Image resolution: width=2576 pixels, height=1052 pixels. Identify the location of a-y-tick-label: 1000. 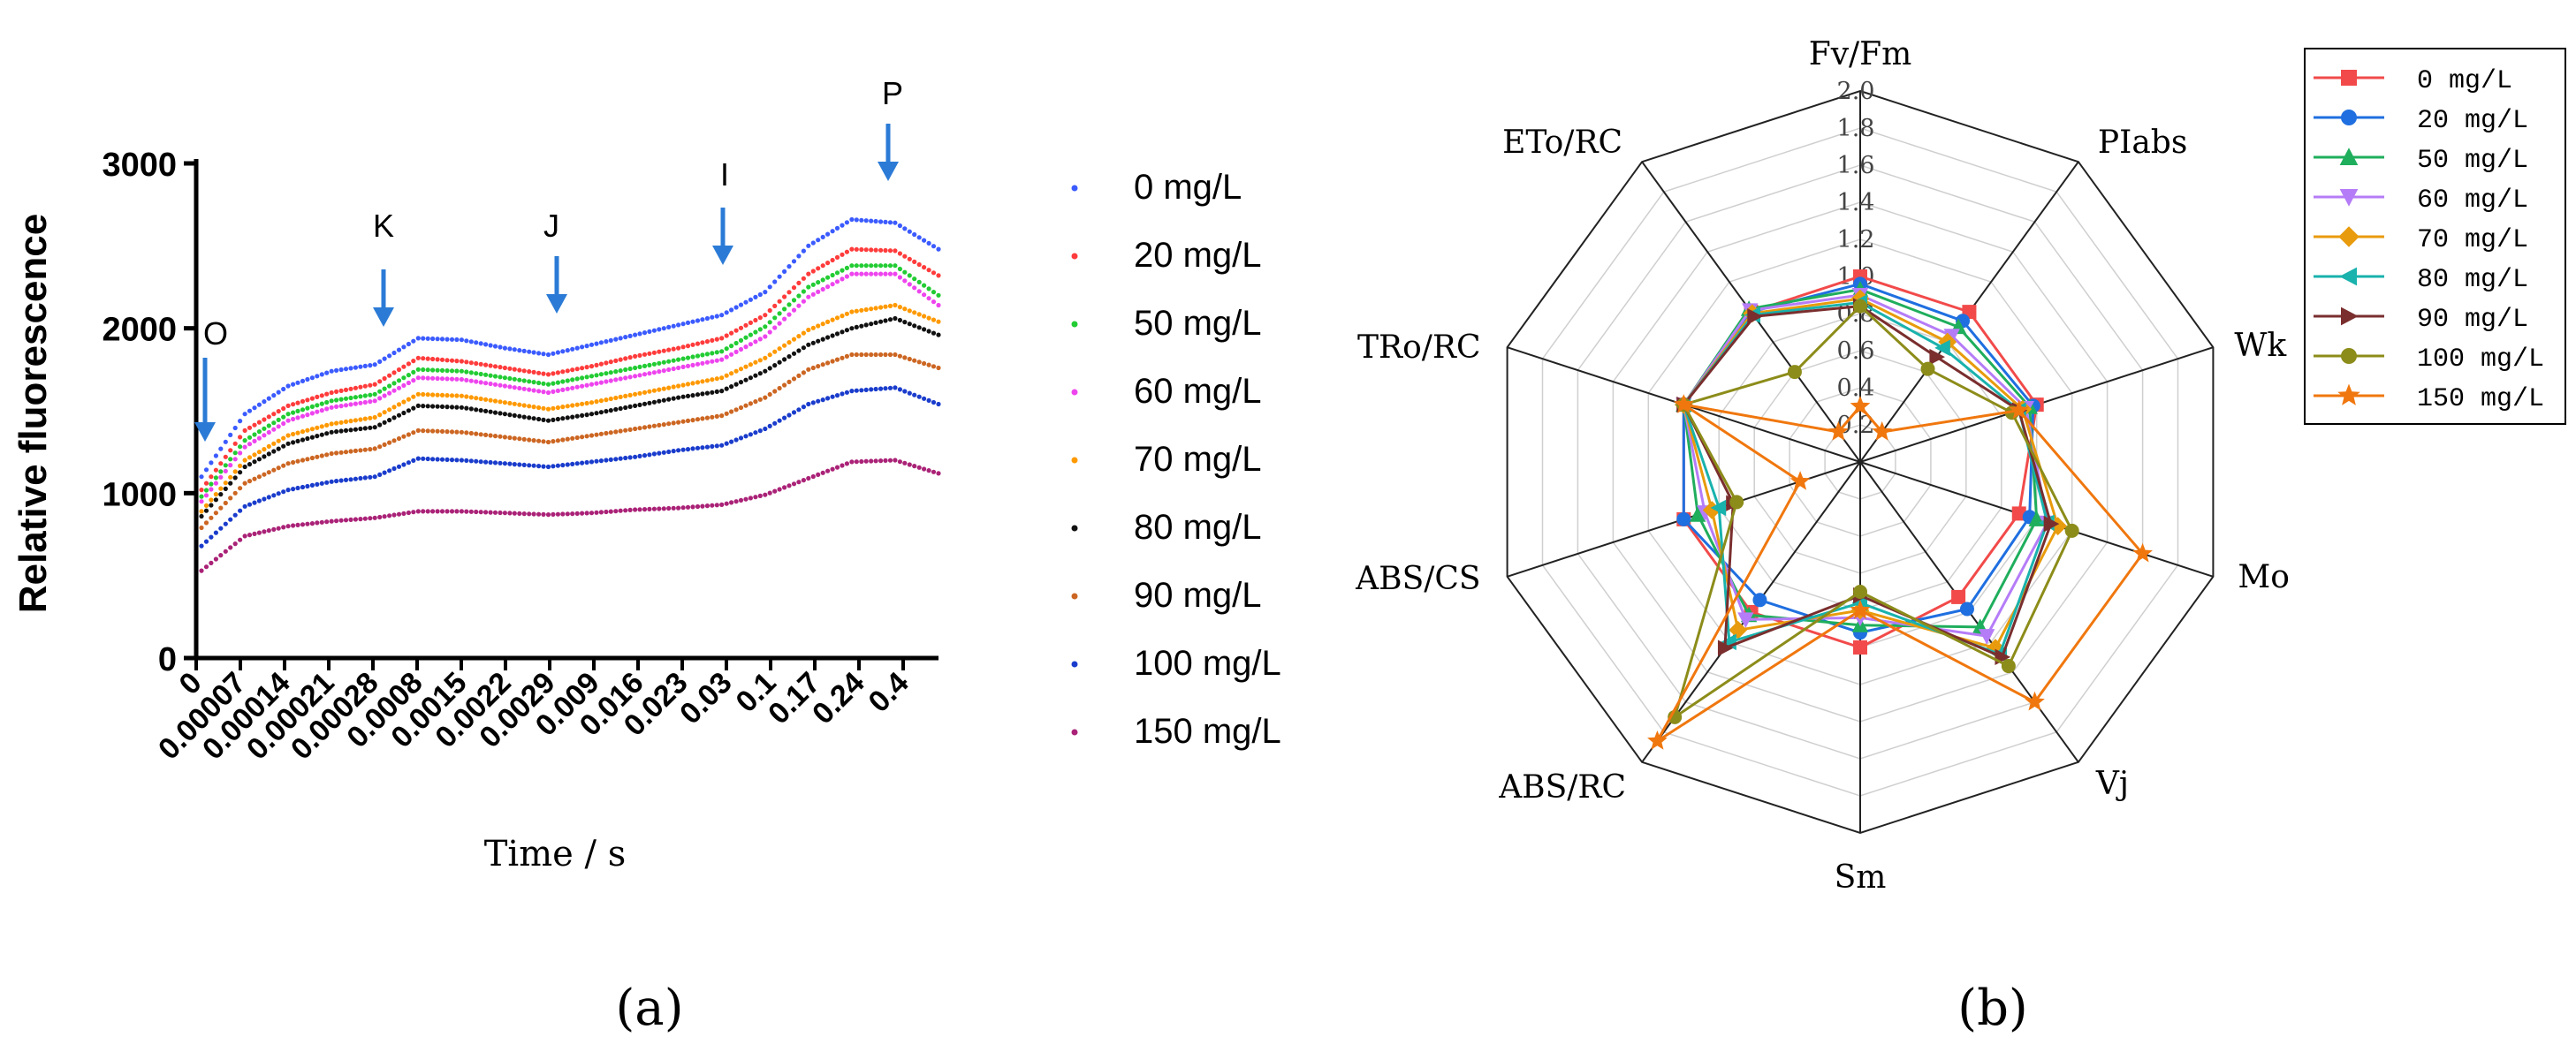
(139, 494).